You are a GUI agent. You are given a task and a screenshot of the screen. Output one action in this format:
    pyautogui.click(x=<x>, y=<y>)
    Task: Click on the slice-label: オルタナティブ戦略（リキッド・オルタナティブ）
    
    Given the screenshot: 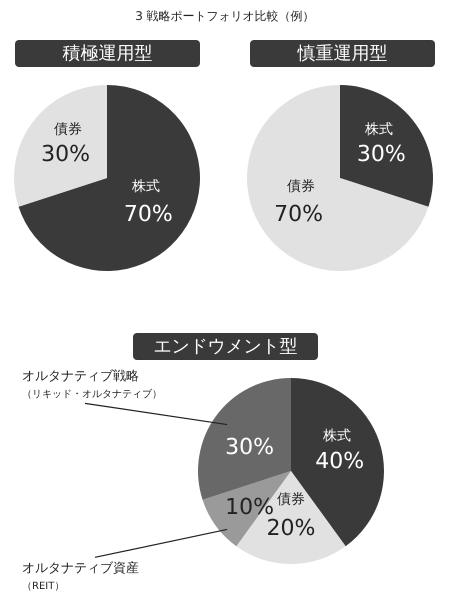 What is the action you would take?
    pyautogui.click(x=92, y=385)
    